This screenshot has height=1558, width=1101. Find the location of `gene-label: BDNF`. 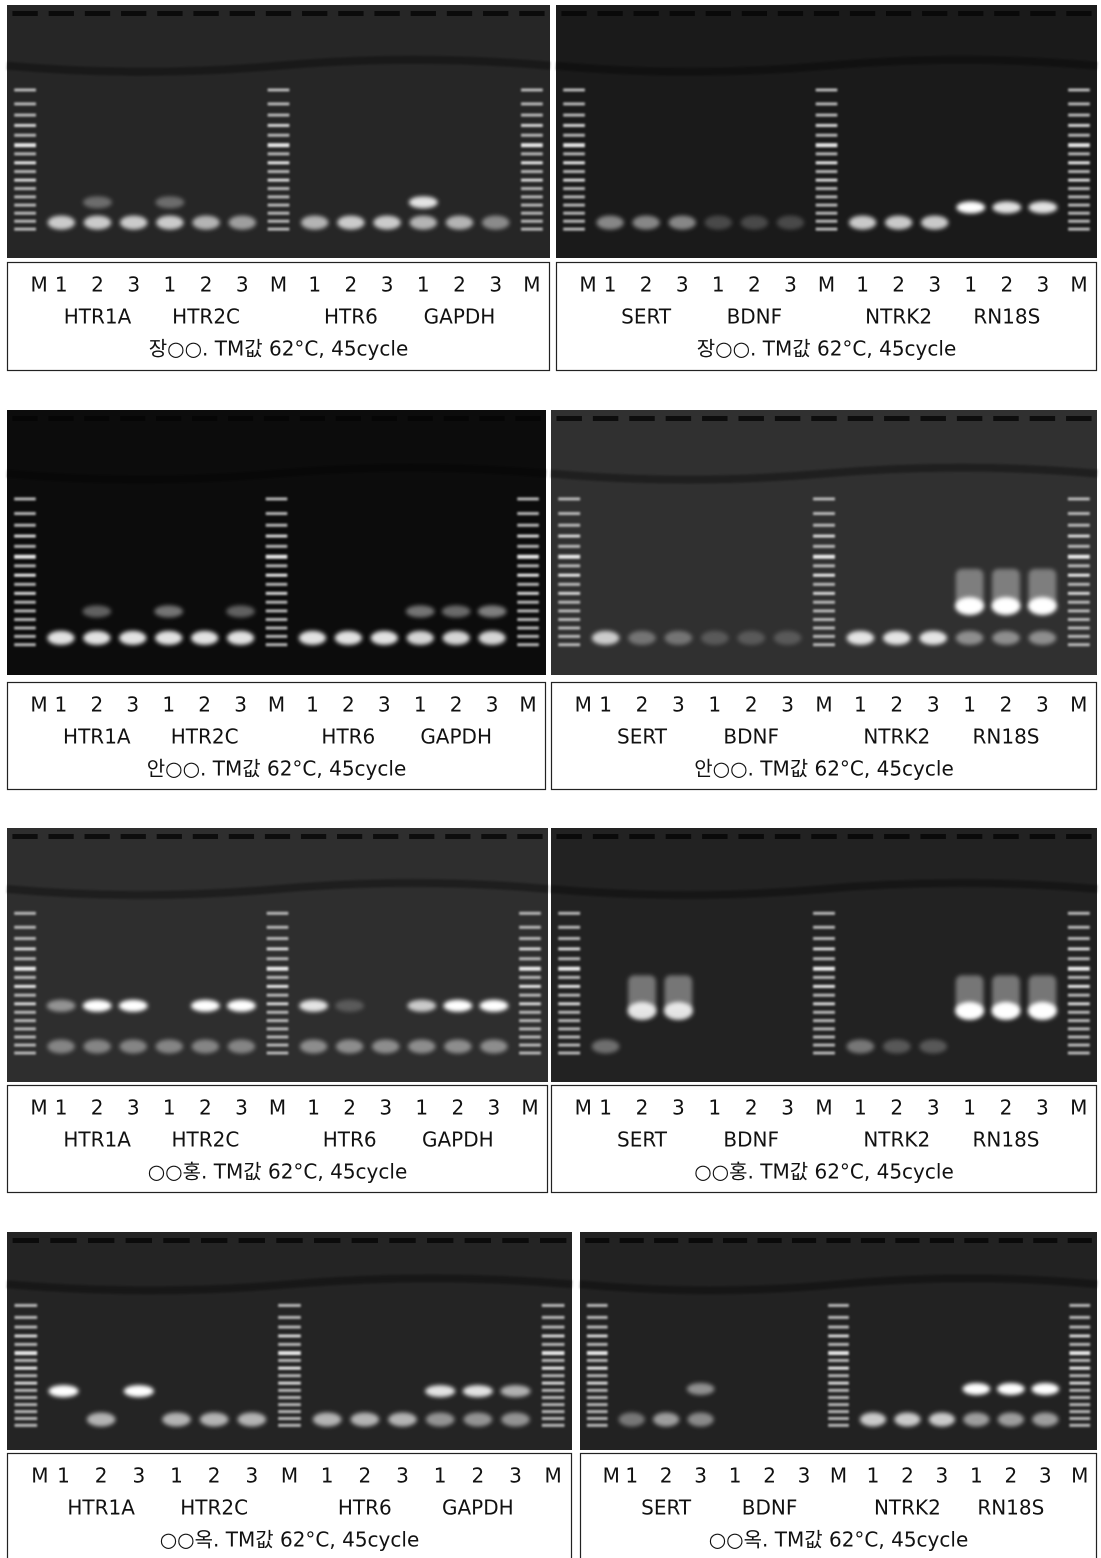

gene-label: BDNF is located at coordinates (751, 1140).